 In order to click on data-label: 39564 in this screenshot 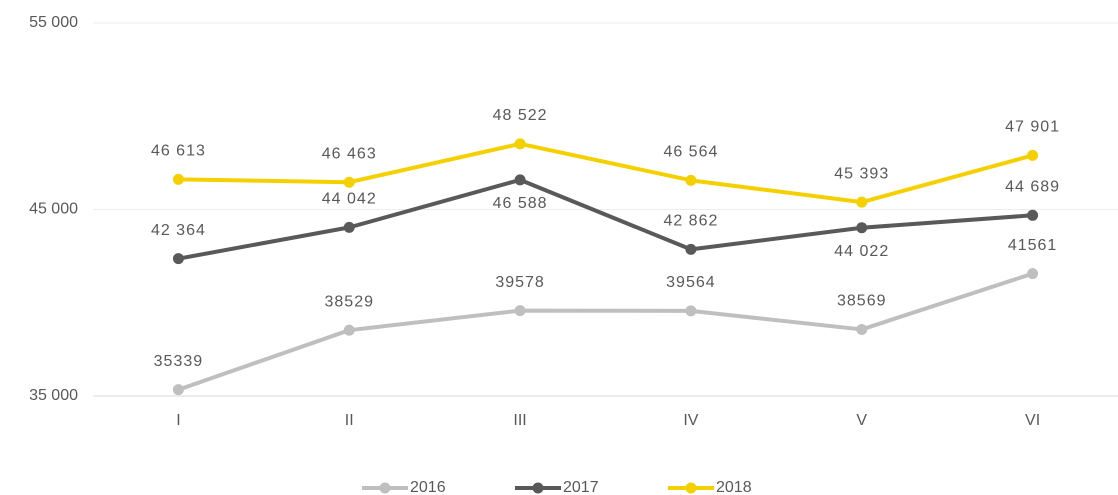, I will do `click(691, 282)`.